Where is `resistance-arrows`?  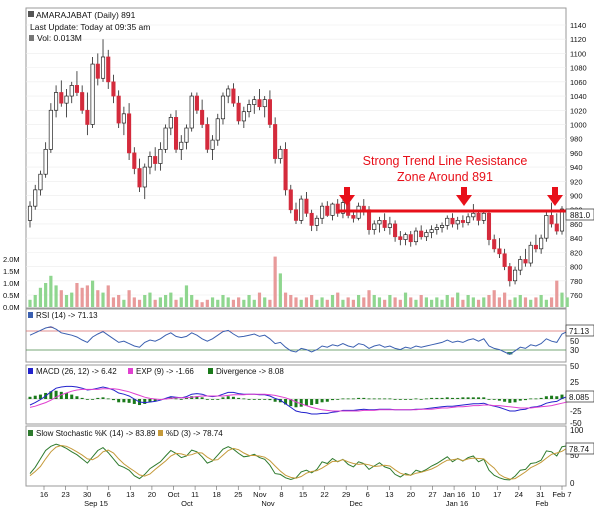 resistance-arrows is located at coordinates (451, 196).